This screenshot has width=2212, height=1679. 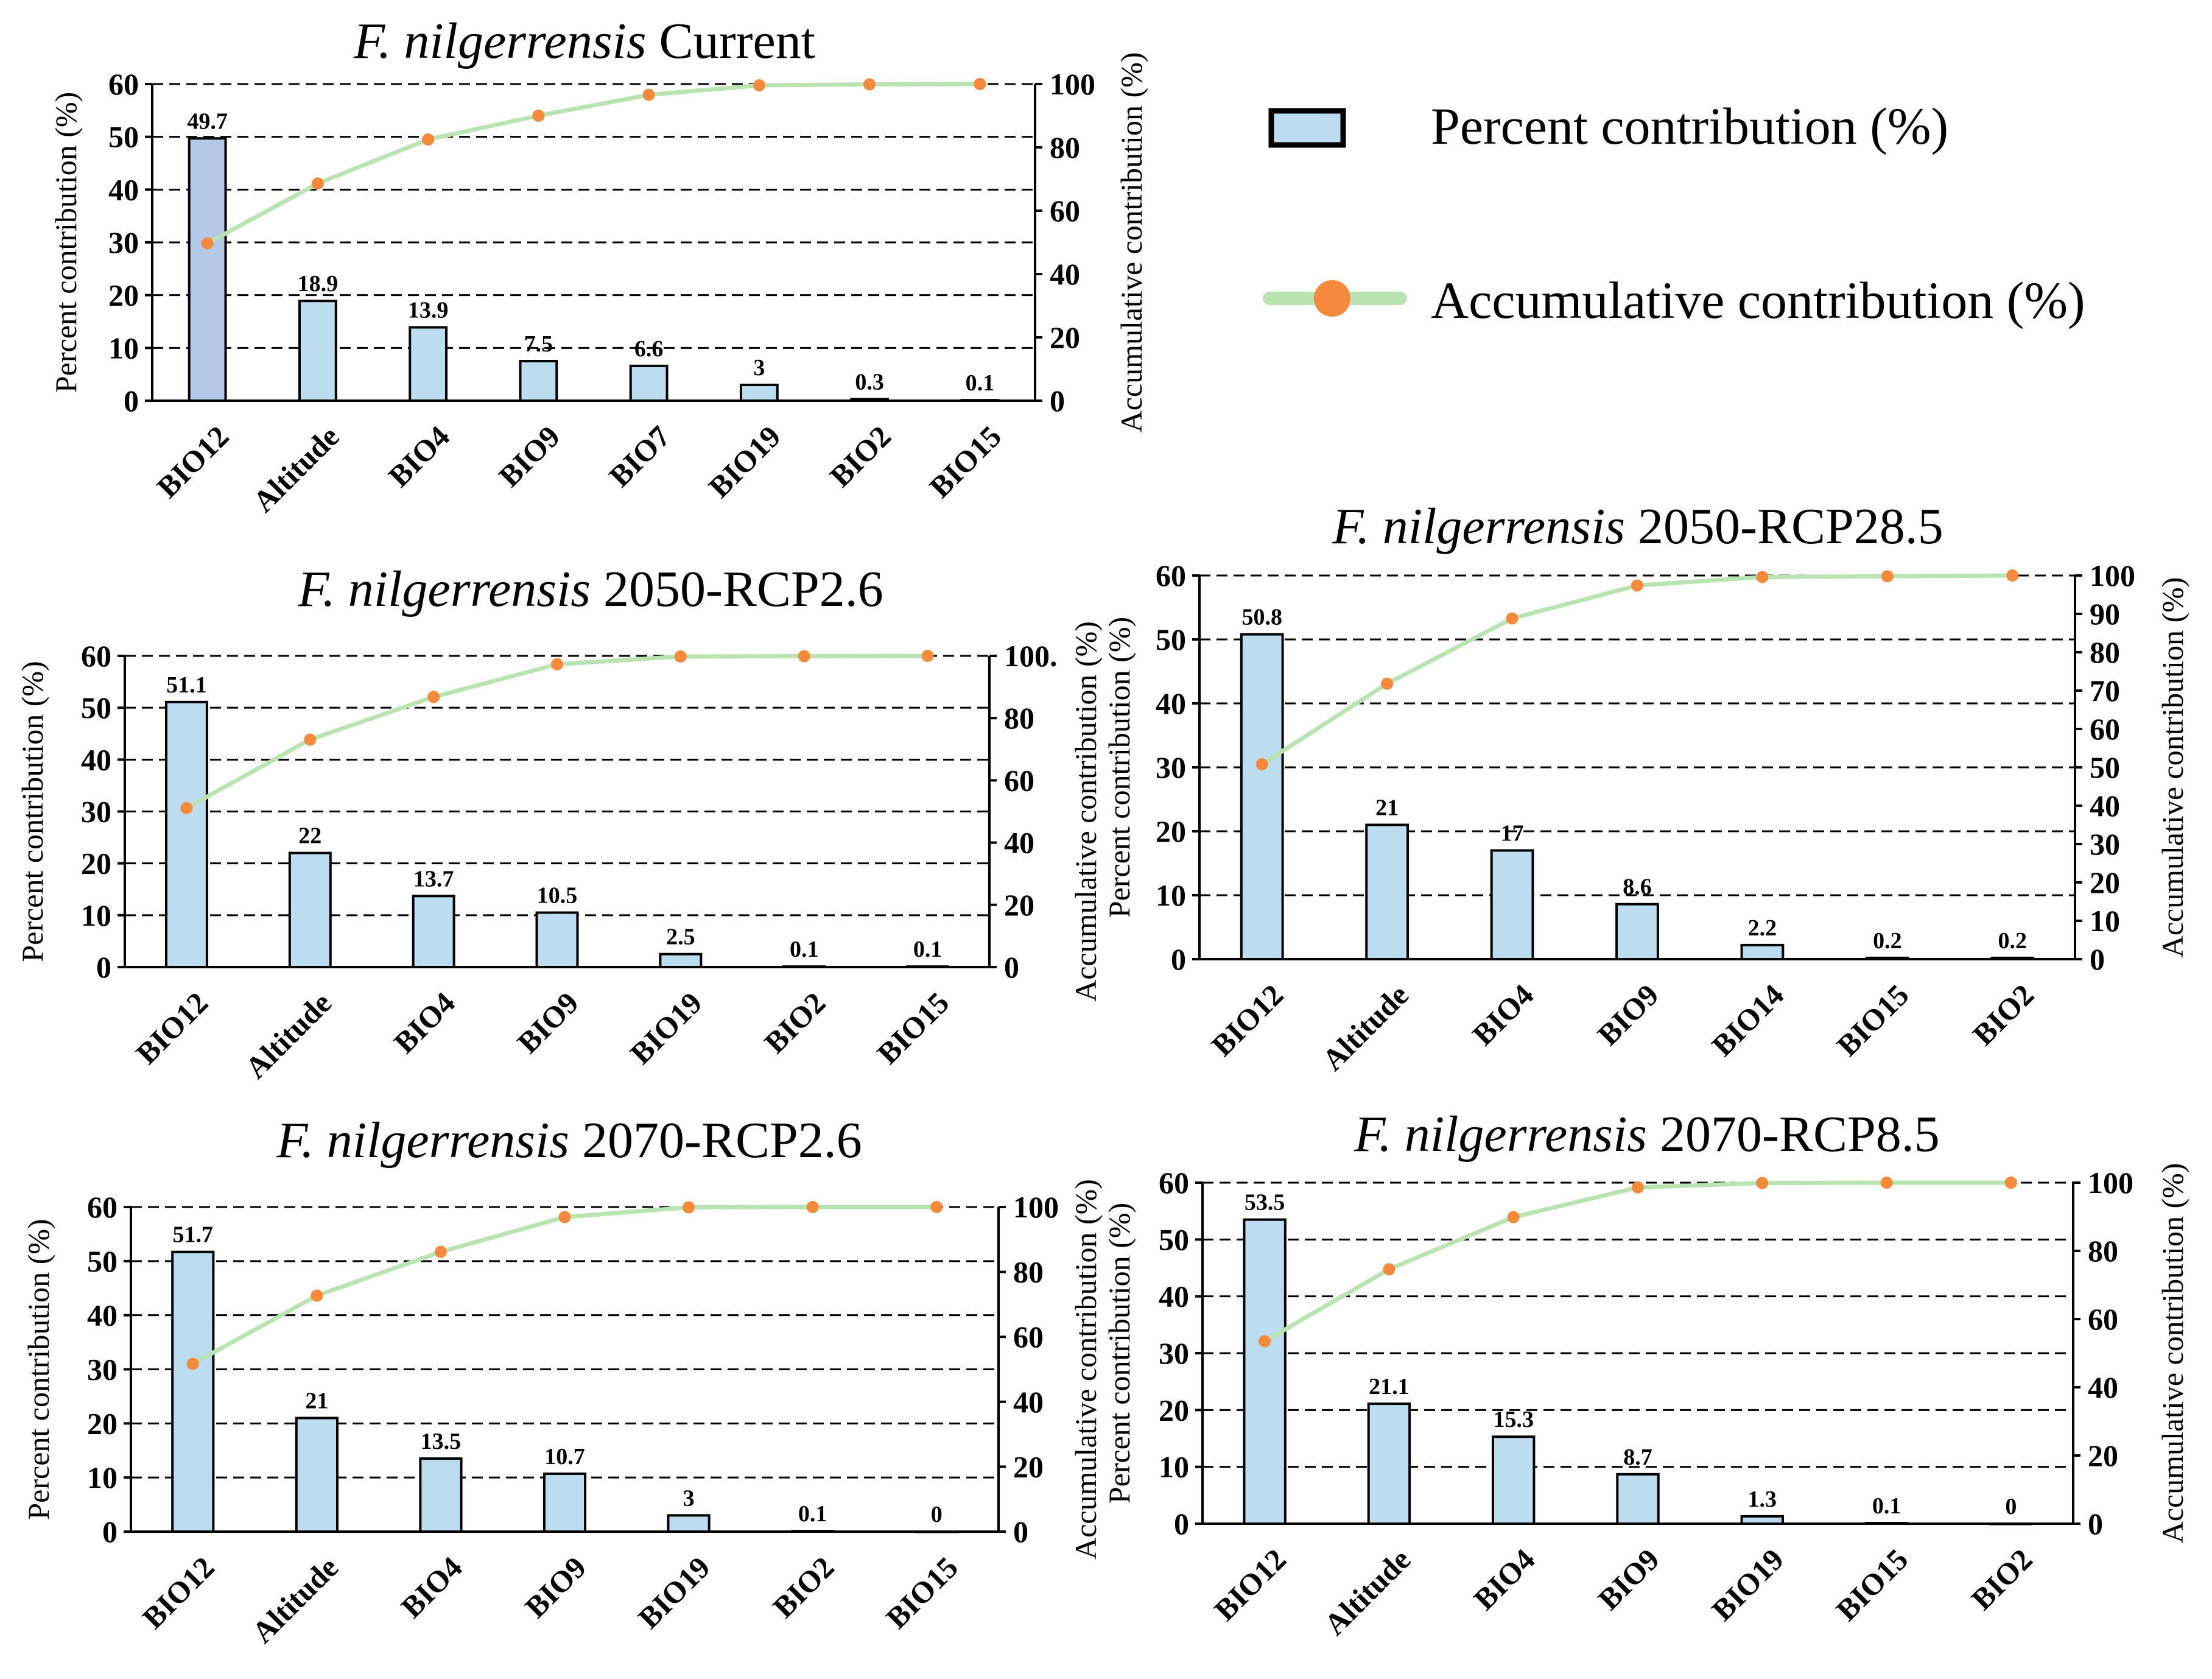 I want to click on bar-bio9, so click(x=1638, y=1499).